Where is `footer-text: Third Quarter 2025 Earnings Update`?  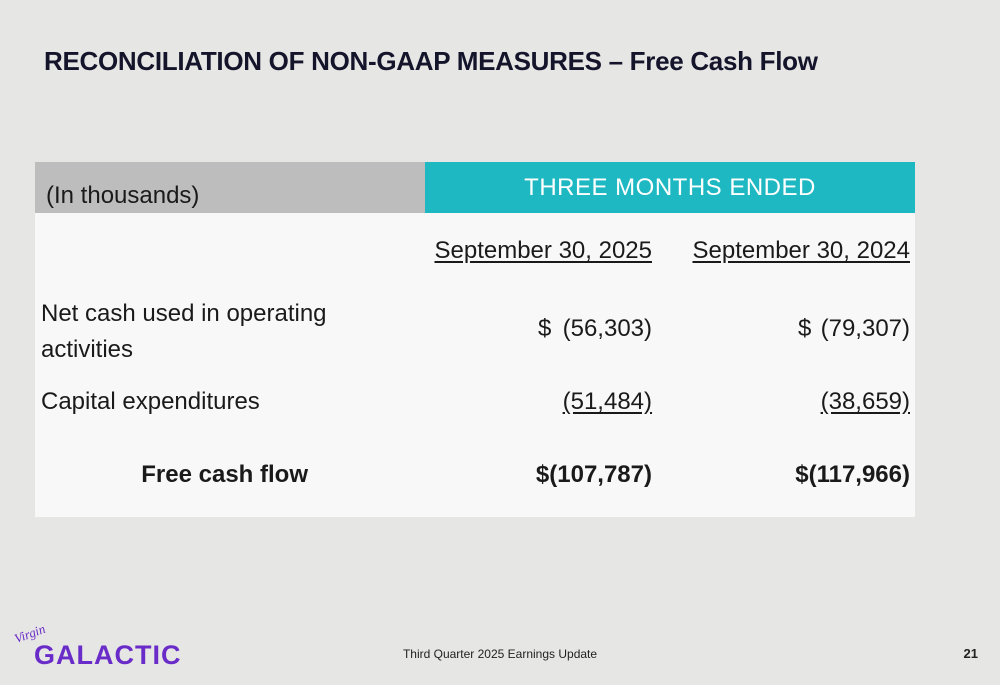
footer-text: Third Quarter 2025 Earnings Update is located at coordinates (500, 654).